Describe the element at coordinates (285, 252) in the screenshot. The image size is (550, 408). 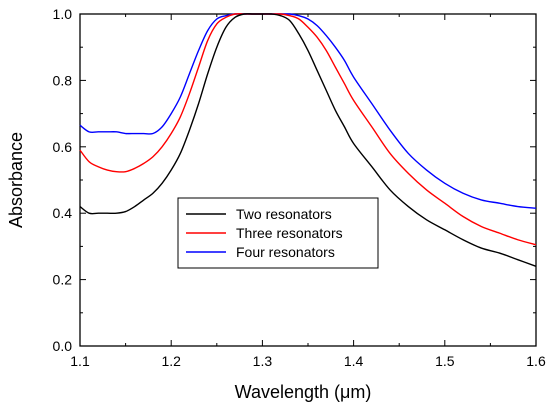
I see `legend-item-four-resonators-label: Four resonators` at that location.